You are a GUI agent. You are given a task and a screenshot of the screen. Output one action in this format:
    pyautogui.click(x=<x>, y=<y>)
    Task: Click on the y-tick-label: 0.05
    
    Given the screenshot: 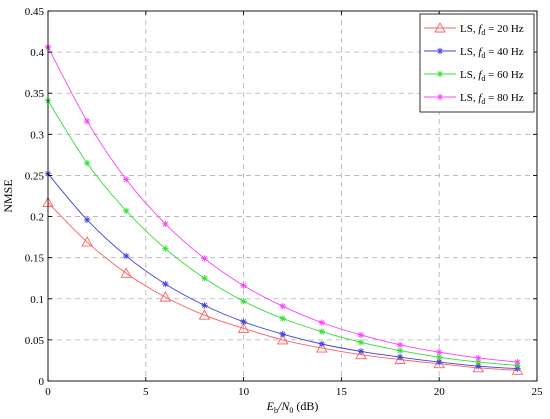 What is the action you would take?
    pyautogui.click(x=35, y=341)
    